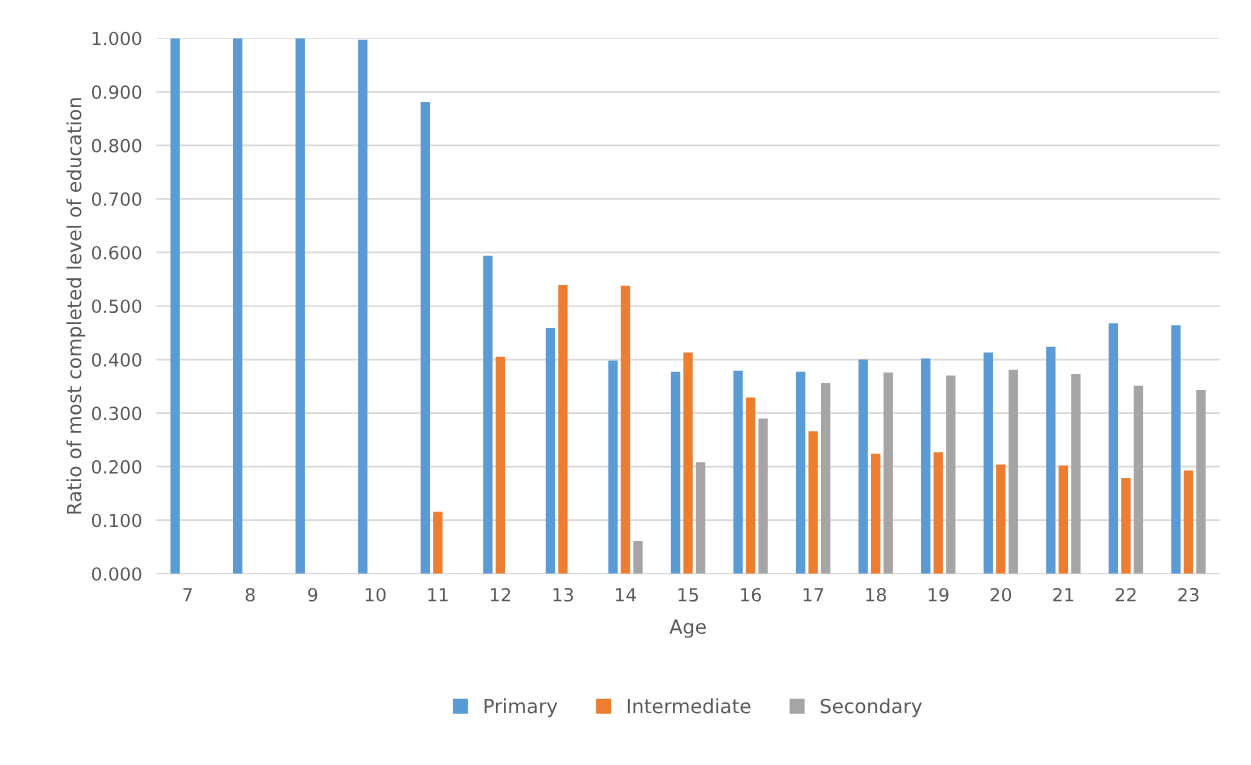 This screenshot has height=765, width=1251. What do you see at coordinates (1001, 594) in the screenshot?
I see `x-tick-label: 20` at bounding box center [1001, 594].